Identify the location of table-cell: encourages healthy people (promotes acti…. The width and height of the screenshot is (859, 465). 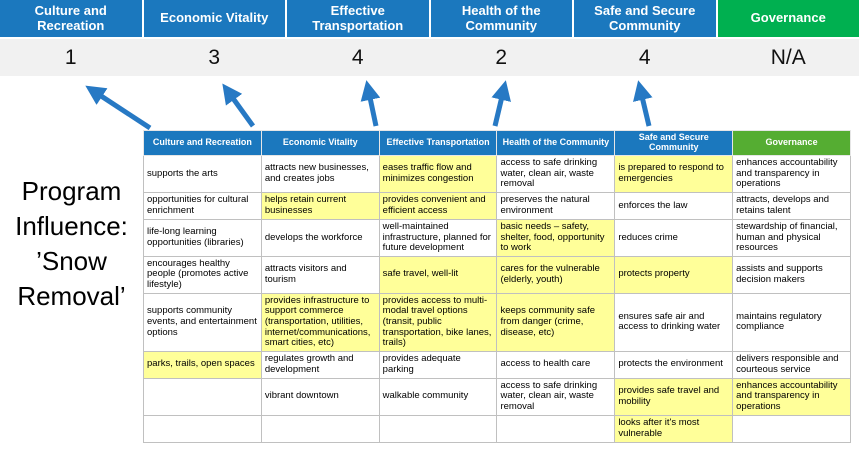
(202, 274).